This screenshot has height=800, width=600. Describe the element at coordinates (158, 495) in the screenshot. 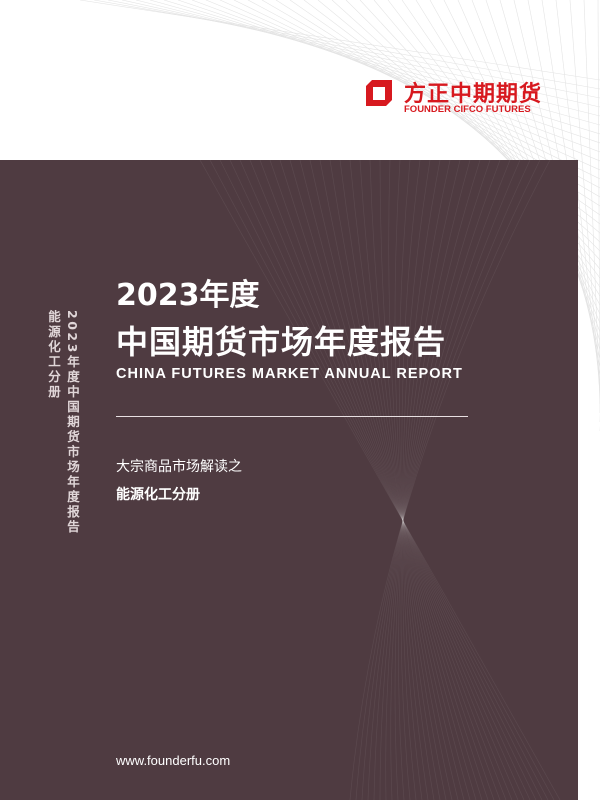

I see `subtitle-volume: 能源化工分册` at that location.